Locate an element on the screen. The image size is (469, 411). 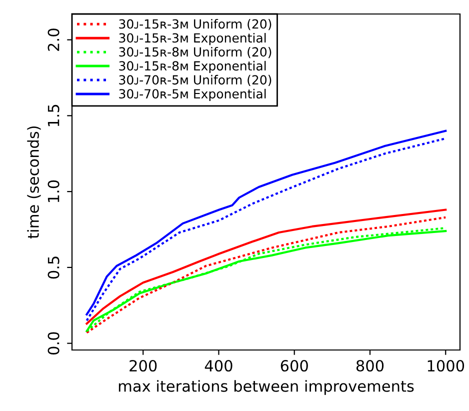
x-tick-label: 200 is located at coordinates (143, 366).